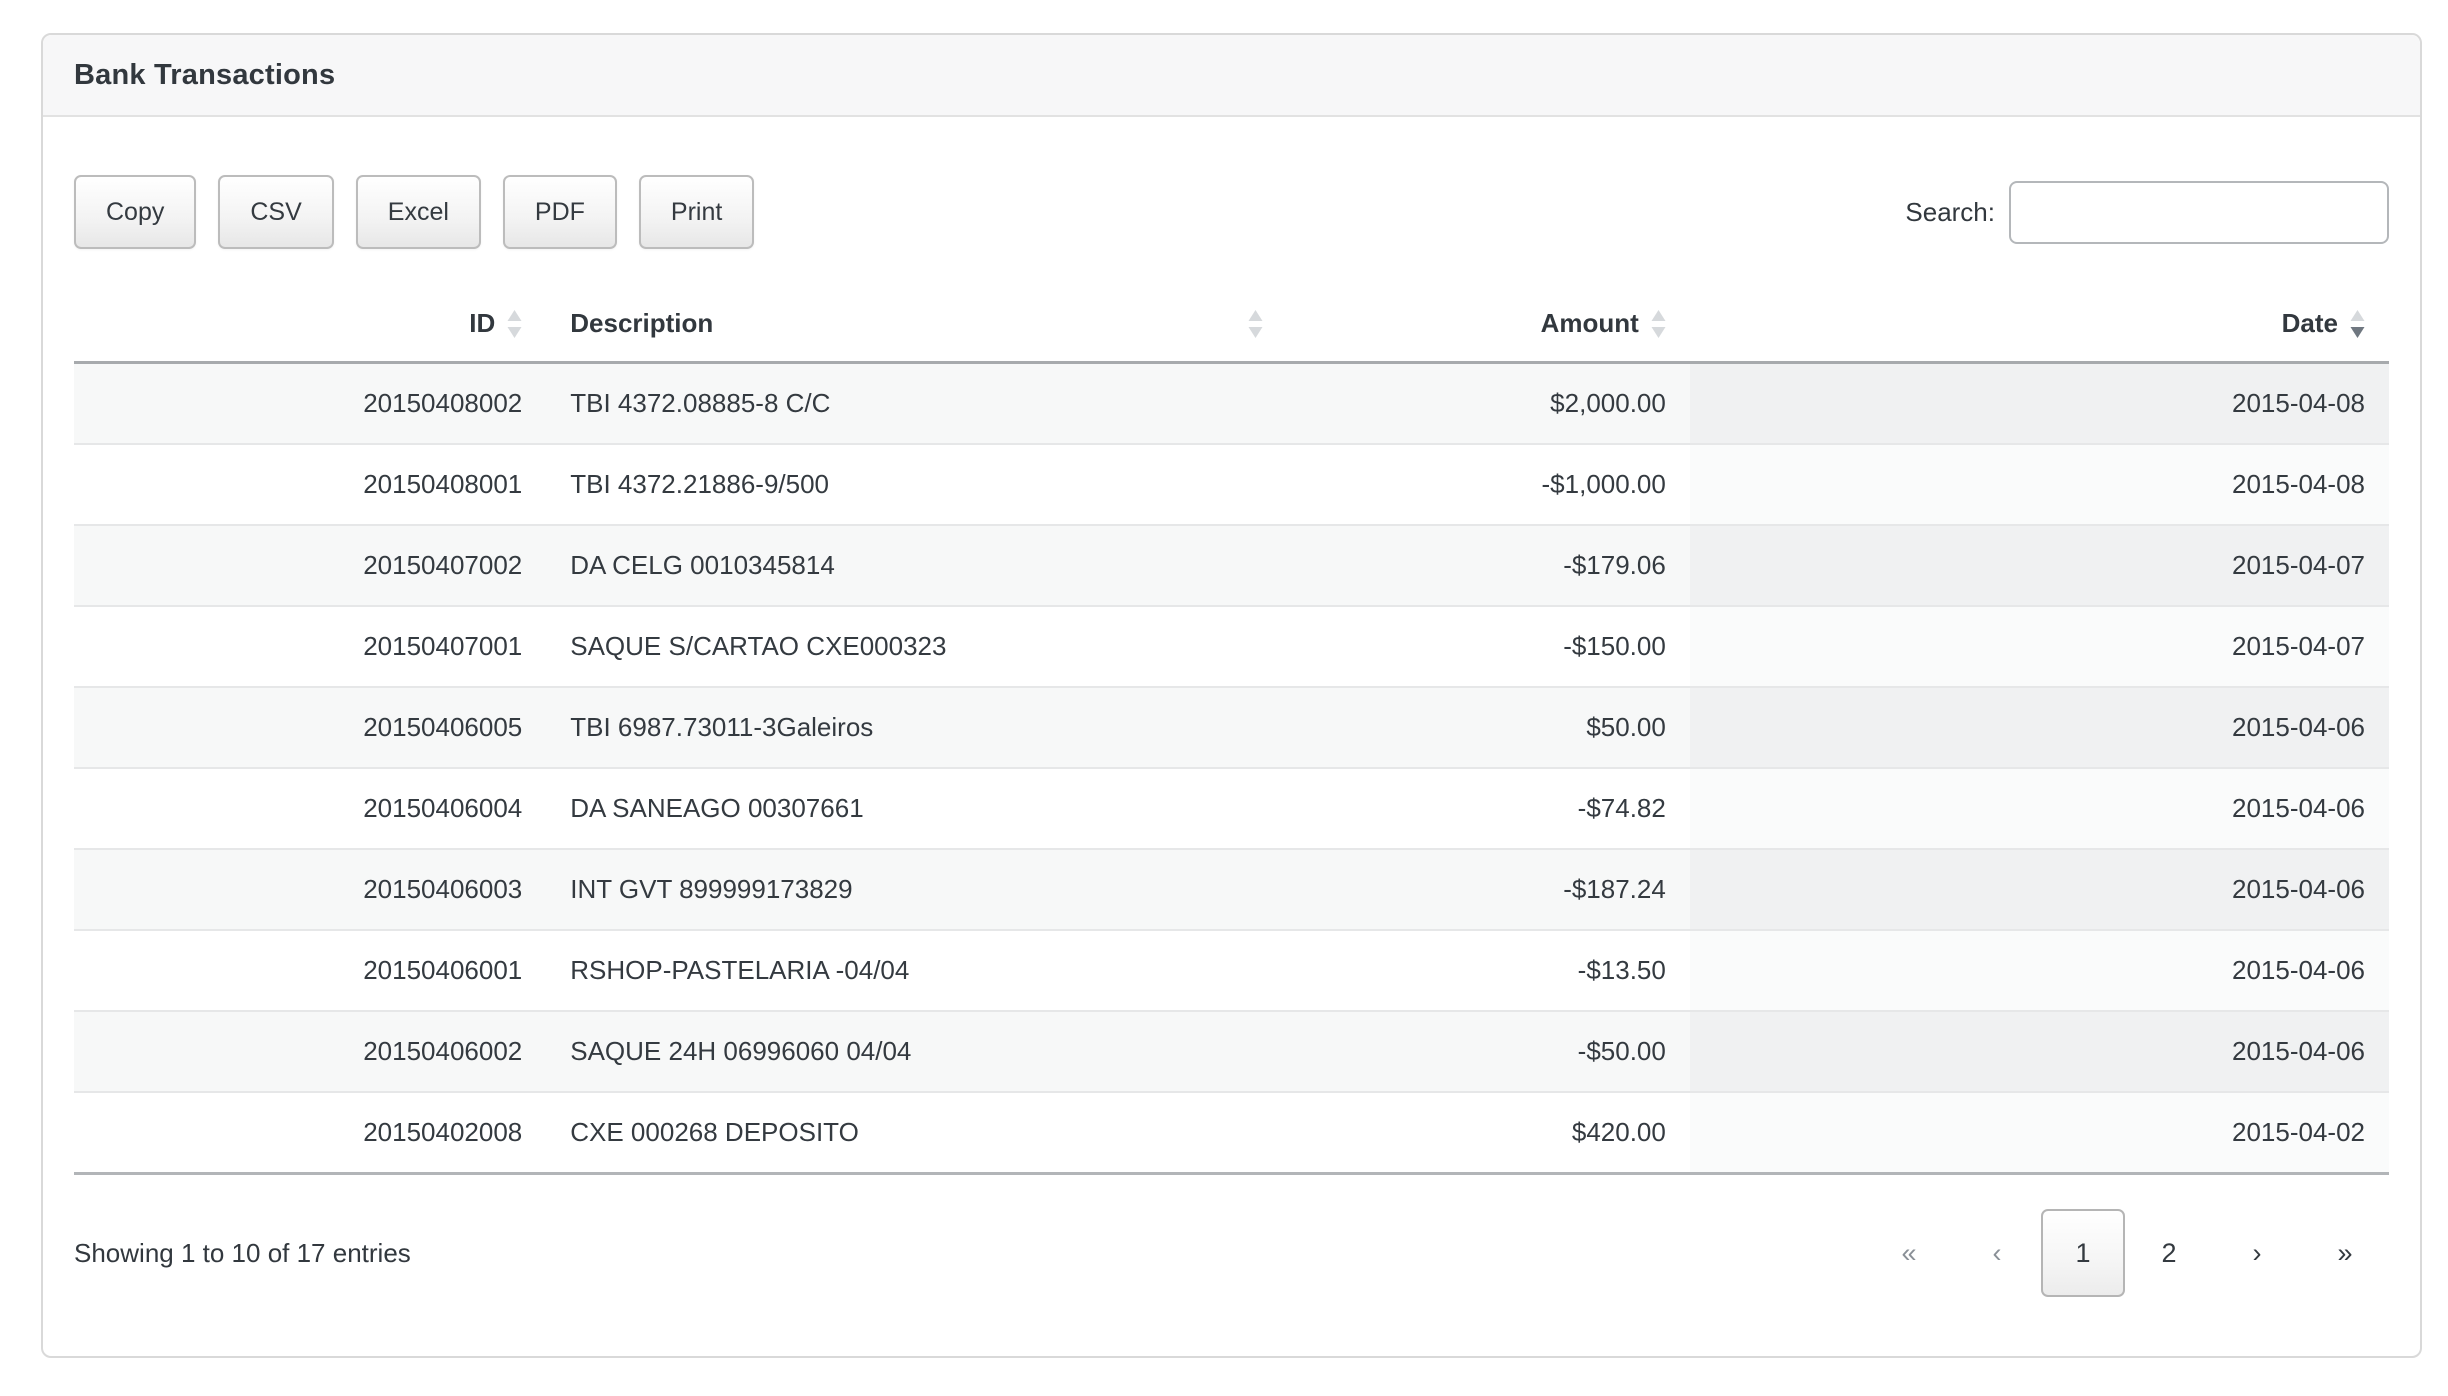 This screenshot has width=2448, height=1396. What do you see at coordinates (1488, 971) in the screenshot?
I see `cell-amount: -$13.50` at bounding box center [1488, 971].